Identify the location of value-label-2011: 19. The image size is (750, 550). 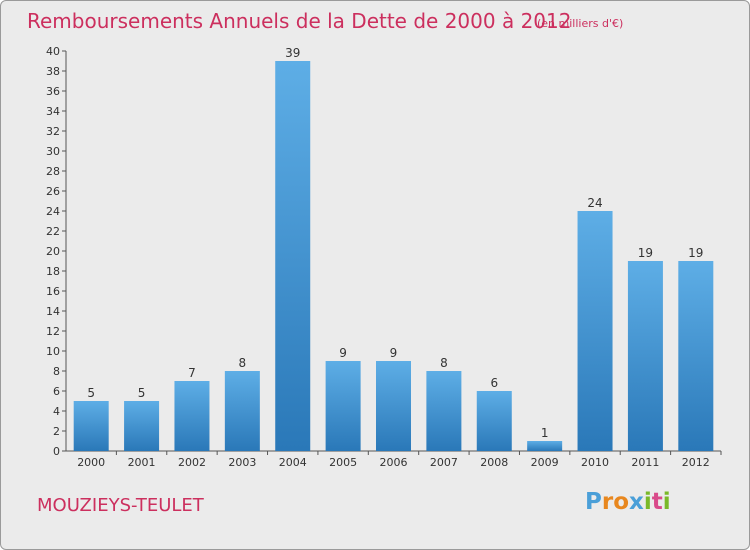
(645, 253).